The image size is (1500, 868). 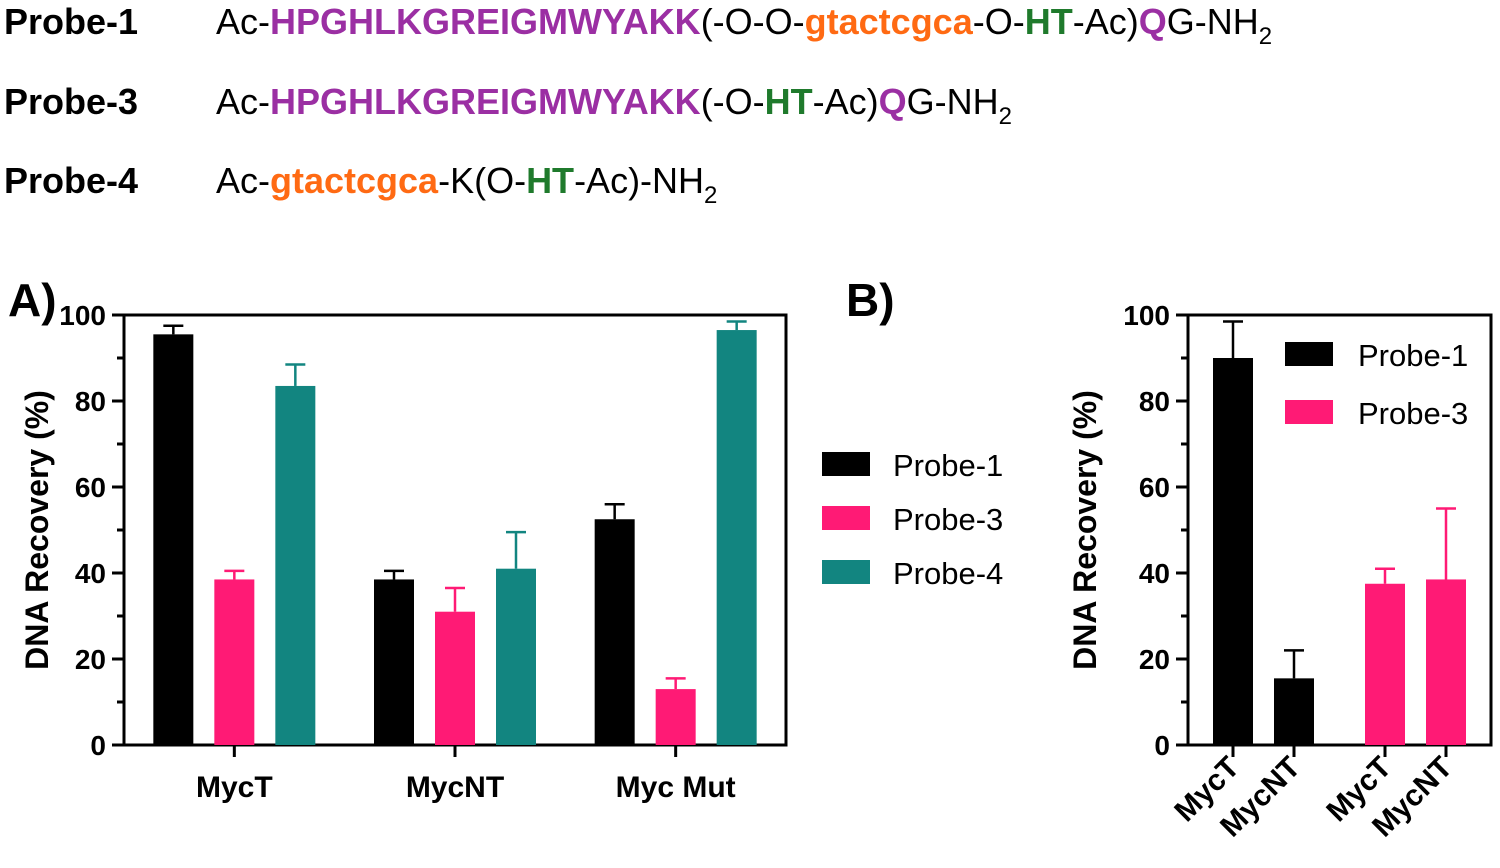 What do you see at coordinates (639, 180) in the screenshot?
I see `sequence-segment: -Ac)-NH` at bounding box center [639, 180].